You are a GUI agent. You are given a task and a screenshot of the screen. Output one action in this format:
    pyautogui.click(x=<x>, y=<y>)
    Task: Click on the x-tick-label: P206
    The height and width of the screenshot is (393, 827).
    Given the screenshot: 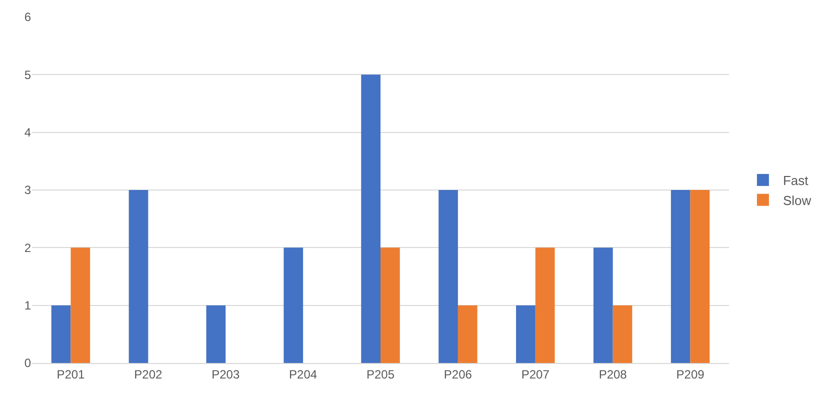 What is the action you would take?
    pyautogui.click(x=458, y=374)
    